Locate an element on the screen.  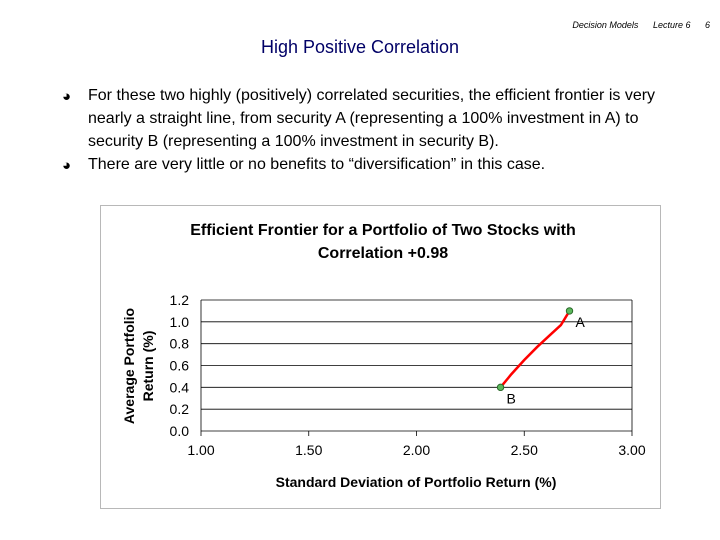
series-layer: AB is located at coordinates (541, 356).